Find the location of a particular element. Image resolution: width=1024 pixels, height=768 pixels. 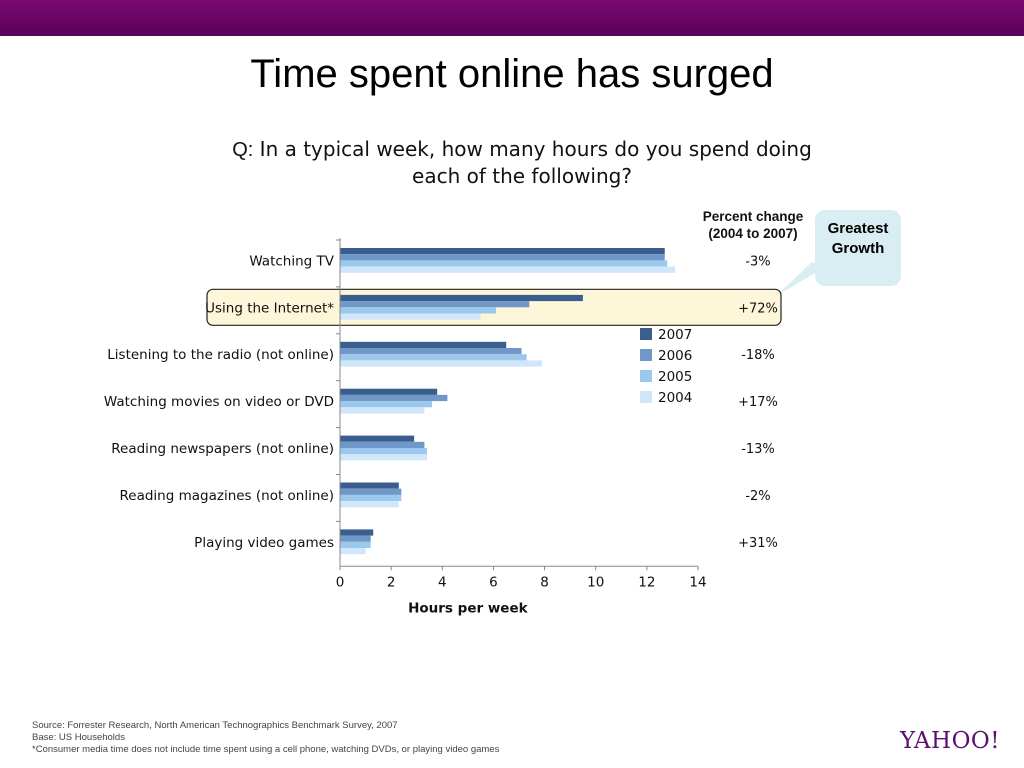

category-label: Using the Internet* is located at coordinates (269, 308).